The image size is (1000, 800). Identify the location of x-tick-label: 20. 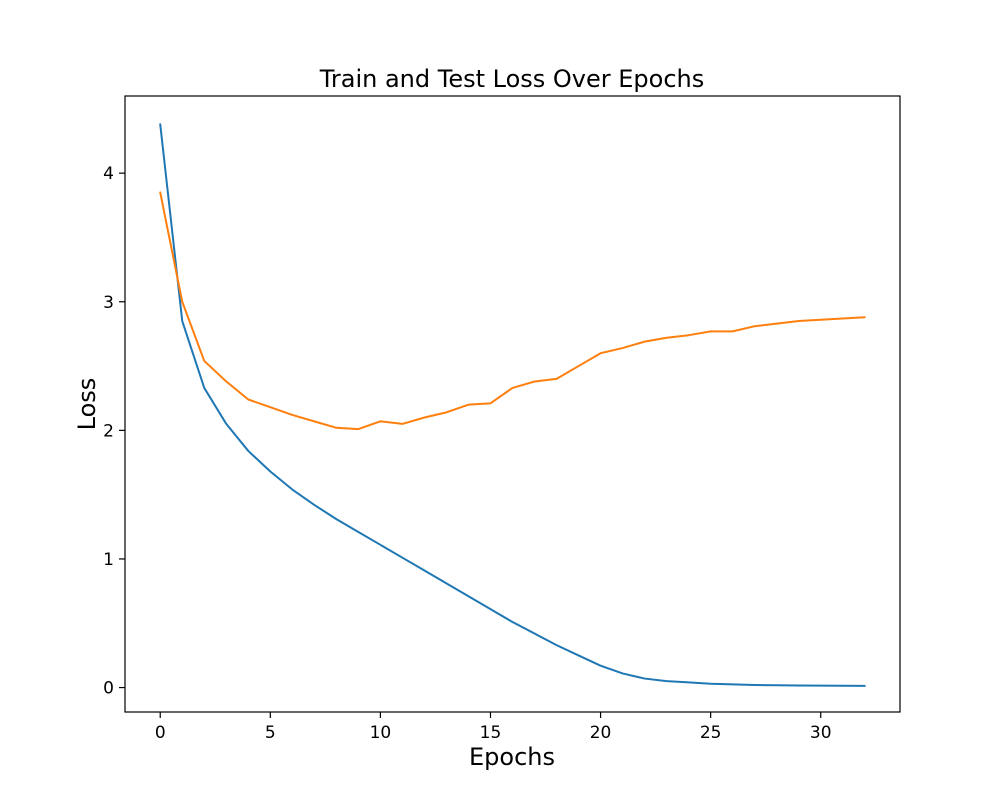
(601, 733).